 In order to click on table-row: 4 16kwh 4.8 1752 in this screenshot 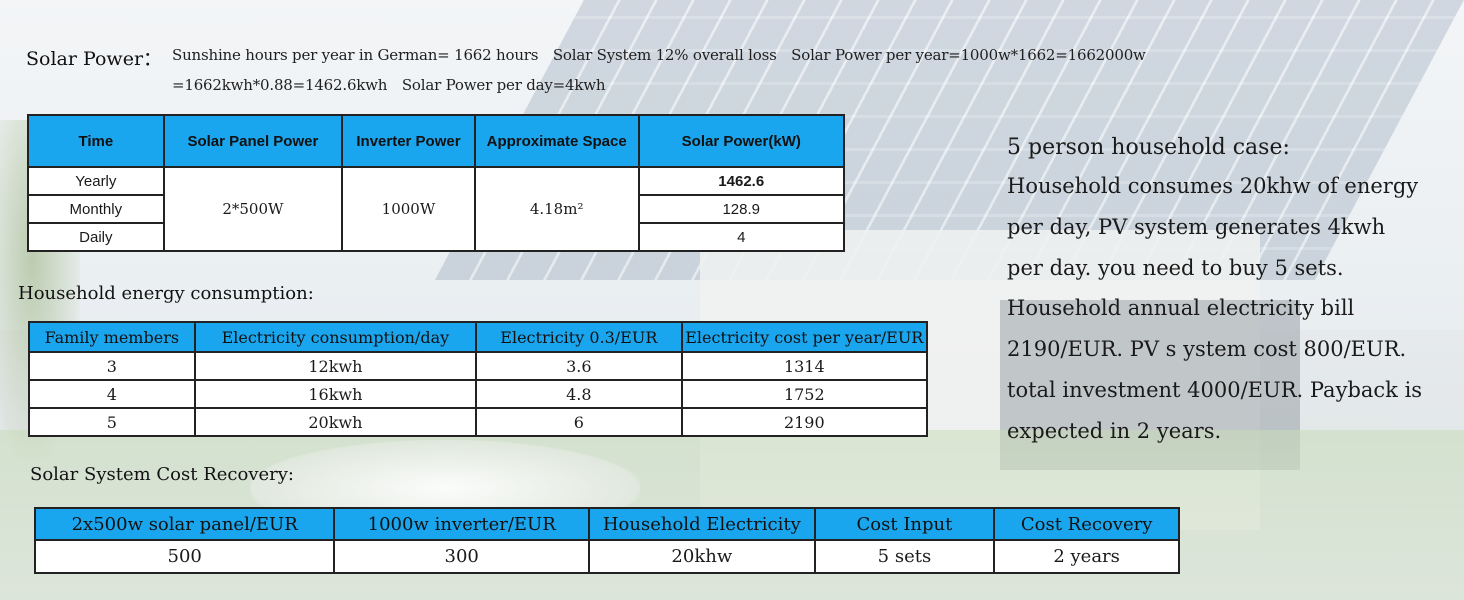, I will do `click(478, 394)`.